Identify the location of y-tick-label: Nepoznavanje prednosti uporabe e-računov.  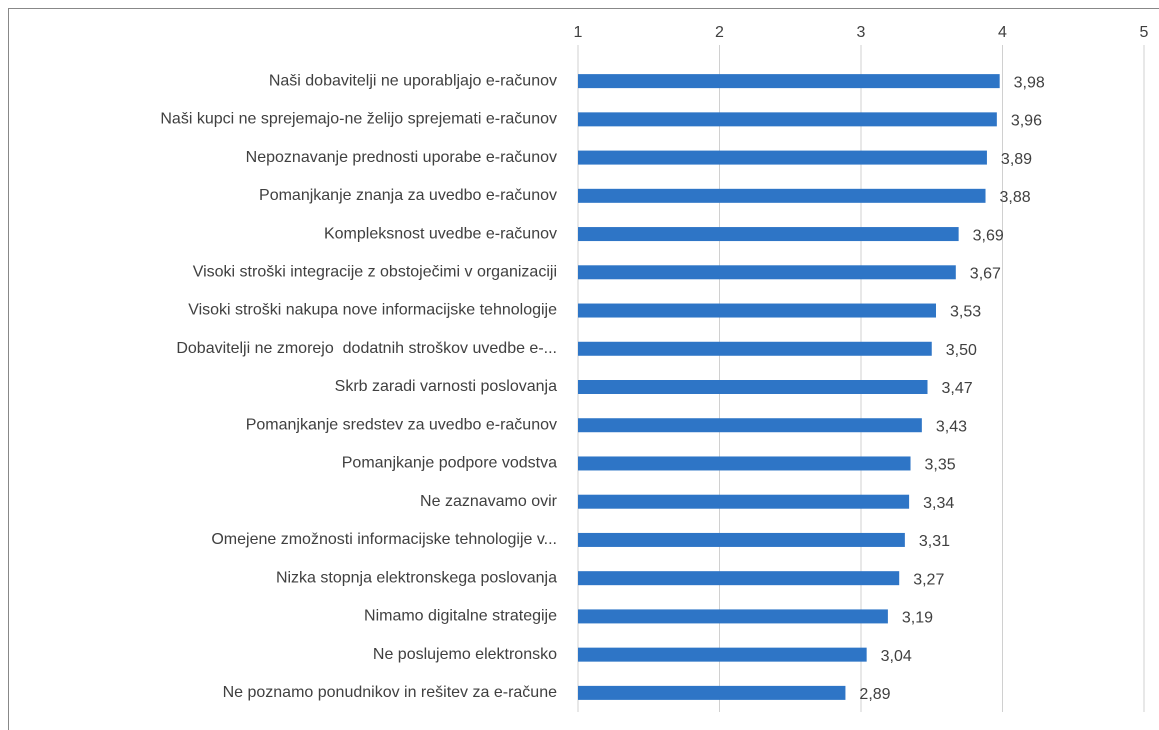
(401, 157).